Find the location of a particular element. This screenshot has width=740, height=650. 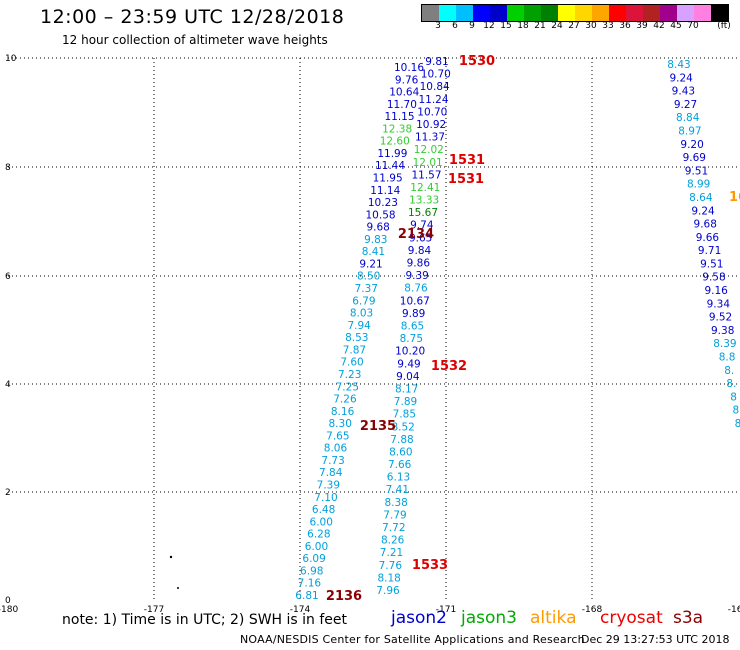

wave-height-left-track: 9.21 is located at coordinates (370, 264).